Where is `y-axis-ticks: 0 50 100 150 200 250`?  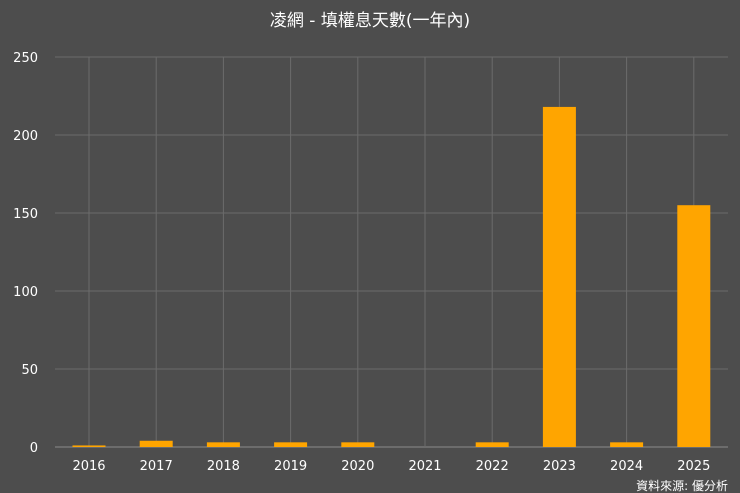
y-axis-ticks: 0 50 100 150 200 250 is located at coordinates (25, 253).